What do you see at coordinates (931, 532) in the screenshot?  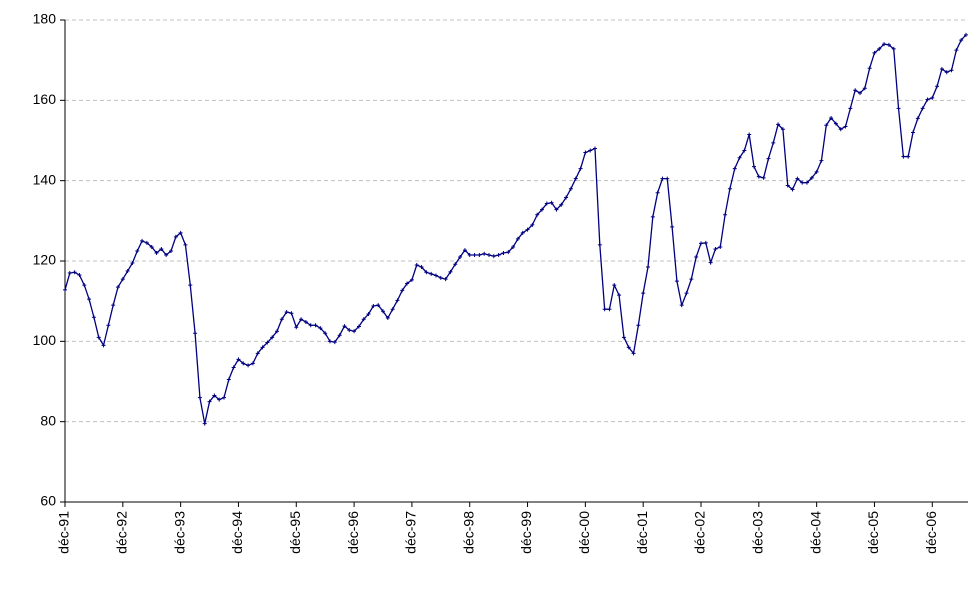 I see `x-tick-label: déc-06` at bounding box center [931, 532].